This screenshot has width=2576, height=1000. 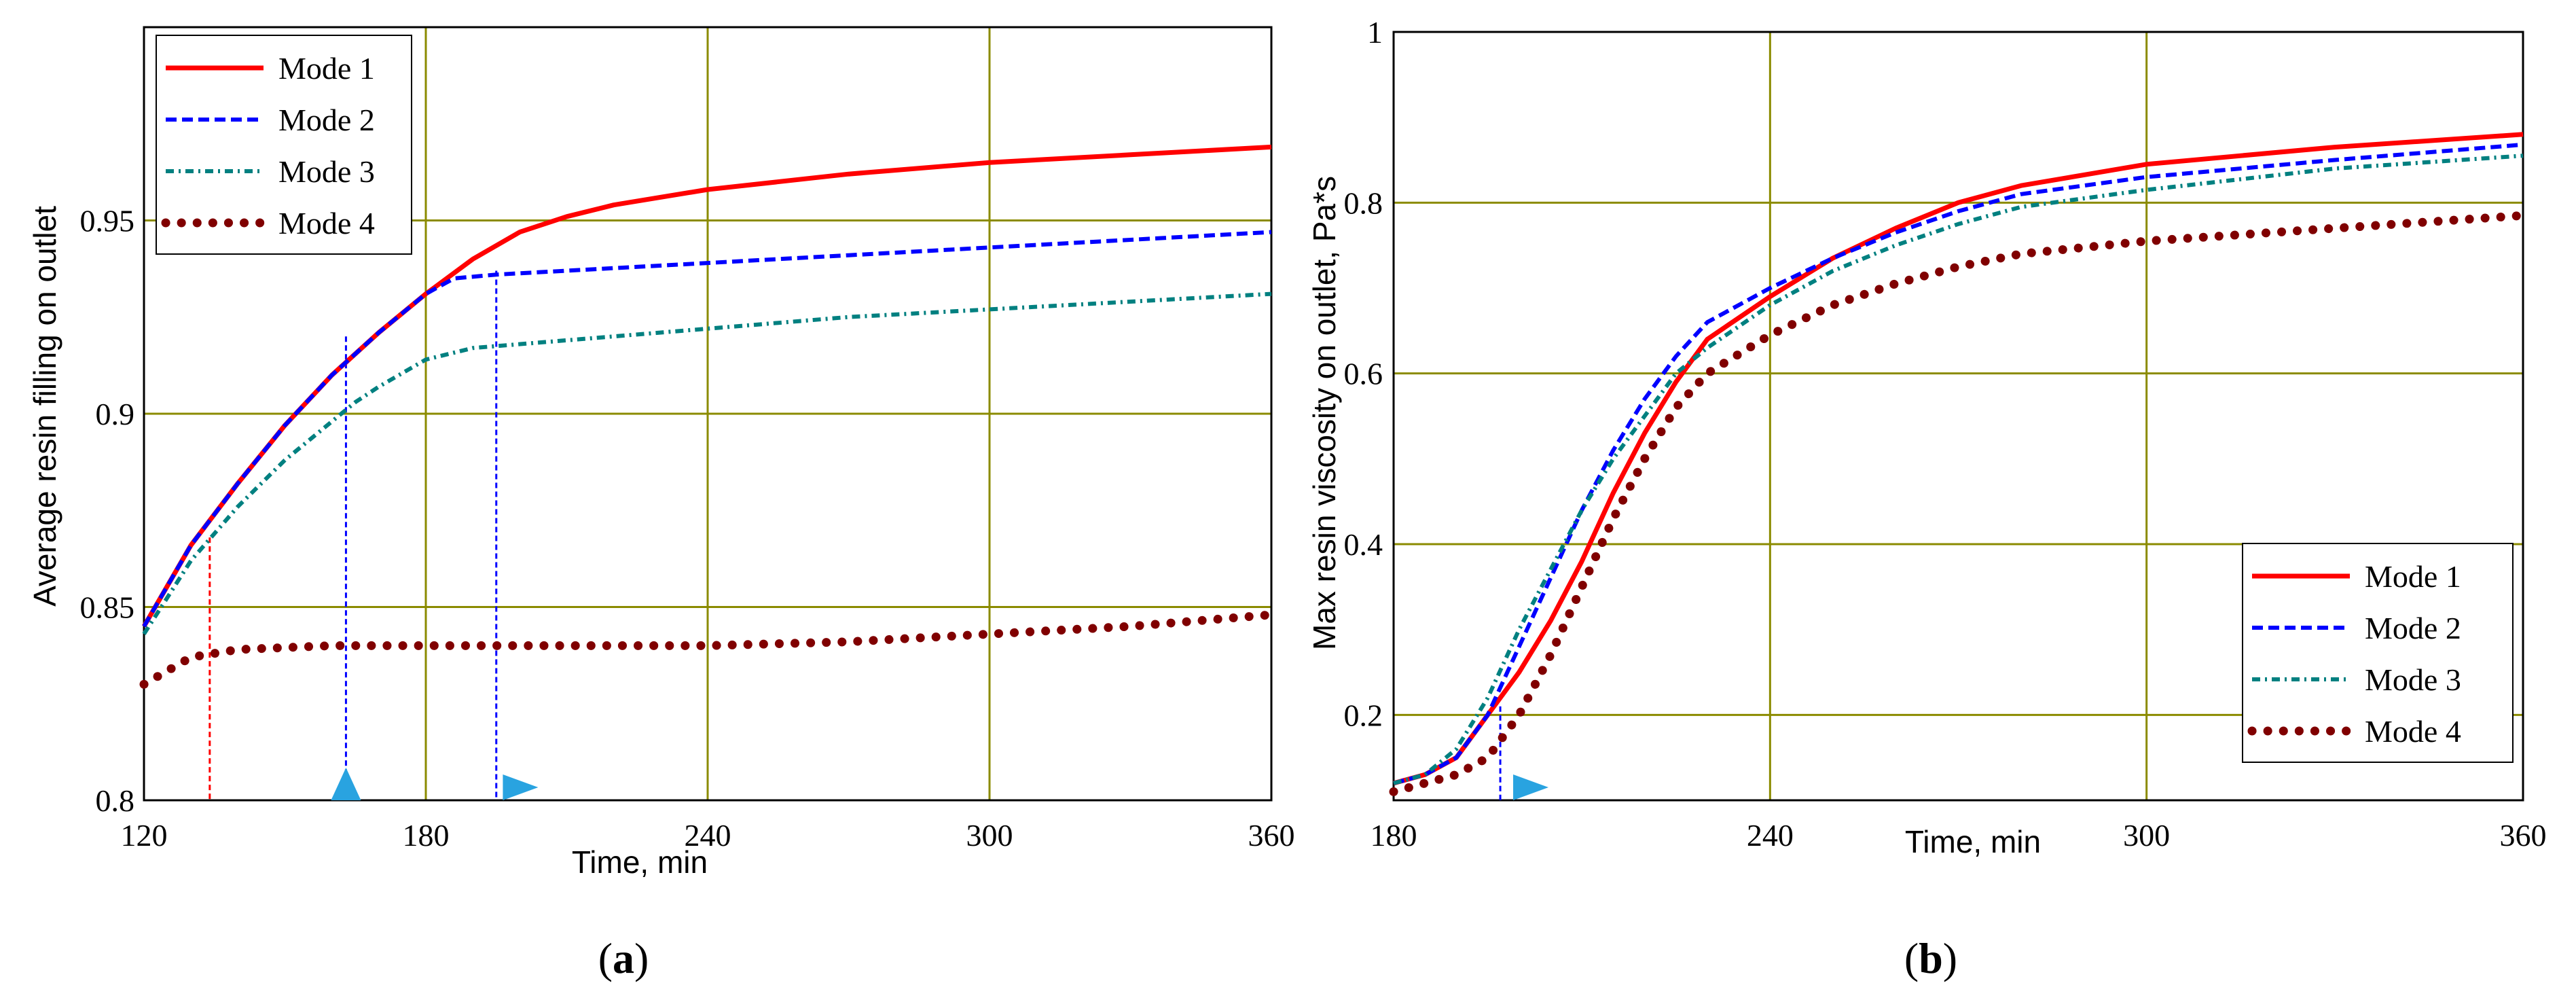 What do you see at coordinates (107, 607) in the screenshot?
I see `ytick-label-a-1: 0.85` at bounding box center [107, 607].